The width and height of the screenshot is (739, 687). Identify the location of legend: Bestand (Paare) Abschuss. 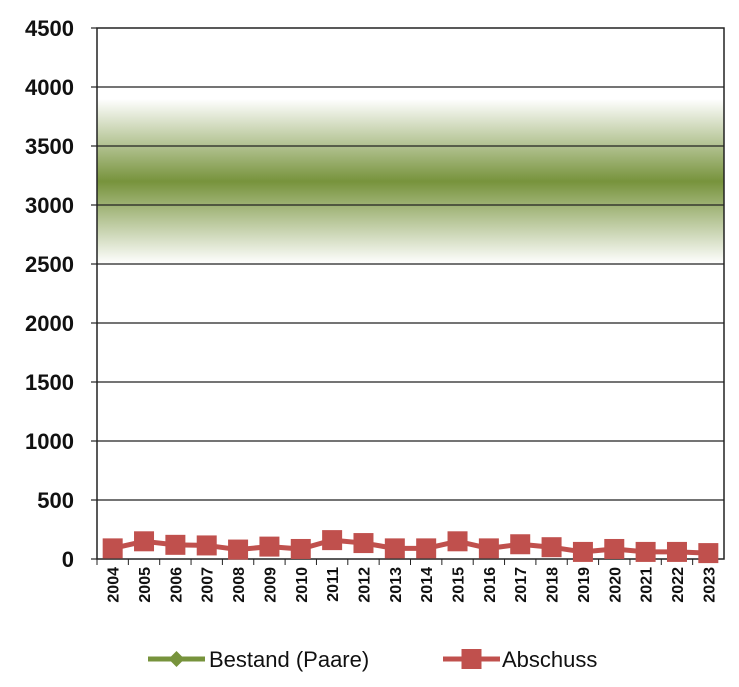
(372, 659).